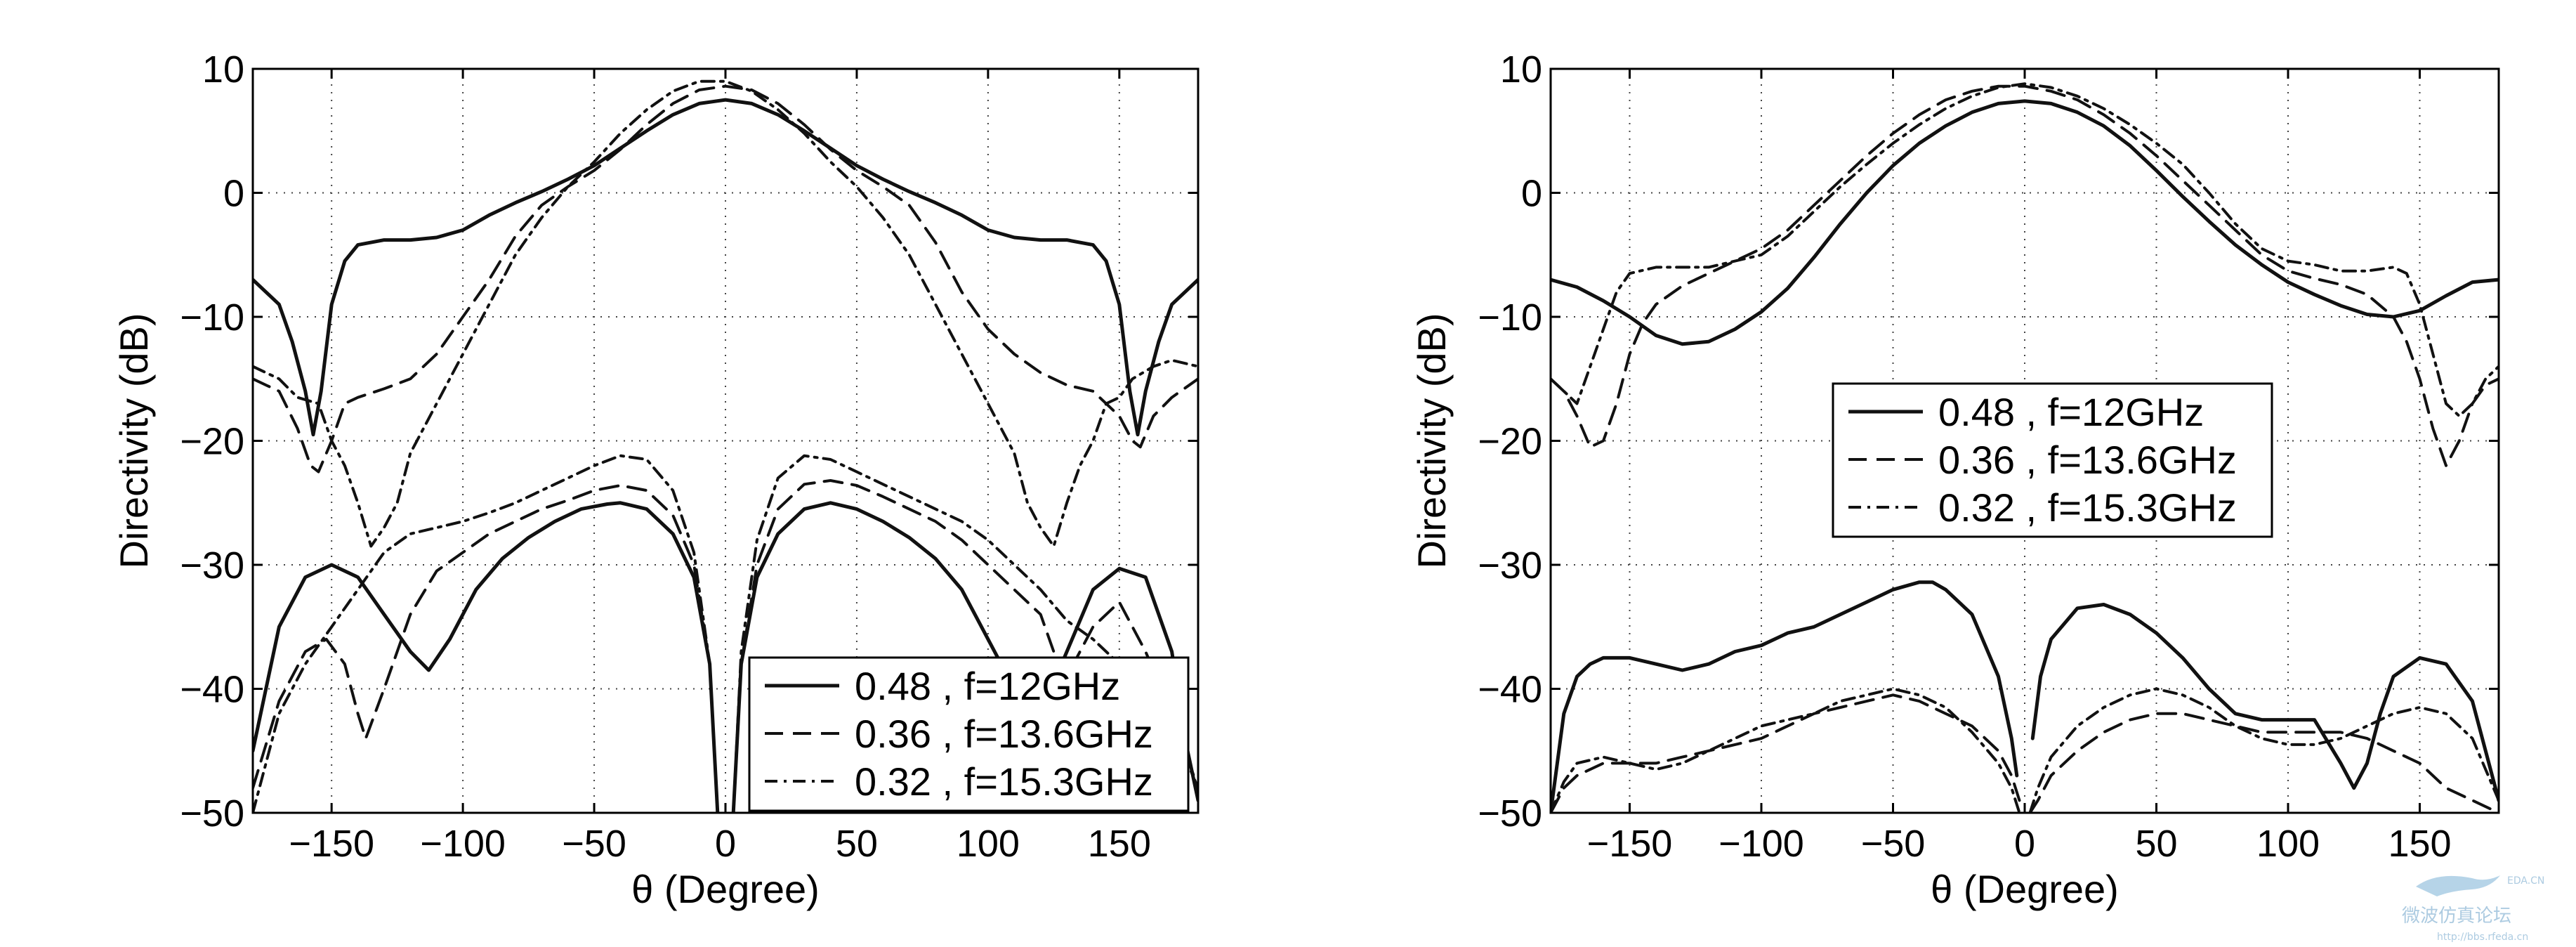 This screenshot has height=947, width=2576. Describe the element at coordinates (2458, 886) in the screenshot. I see `bird-logo-icon` at that location.